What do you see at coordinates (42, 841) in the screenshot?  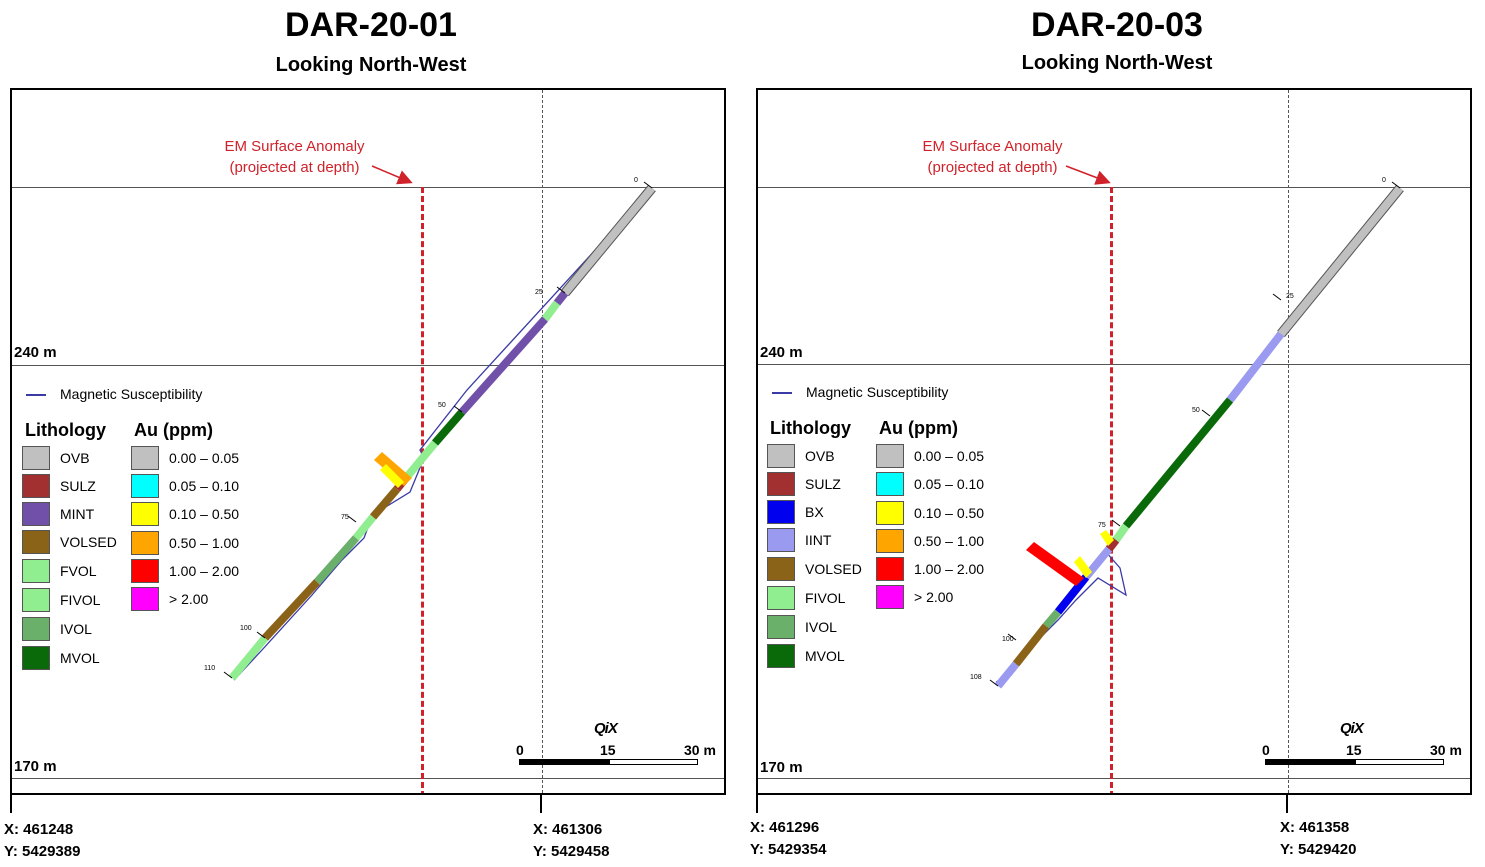 I see `coord-left: X: 461248 Y: 5429389` at bounding box center [42, 841].